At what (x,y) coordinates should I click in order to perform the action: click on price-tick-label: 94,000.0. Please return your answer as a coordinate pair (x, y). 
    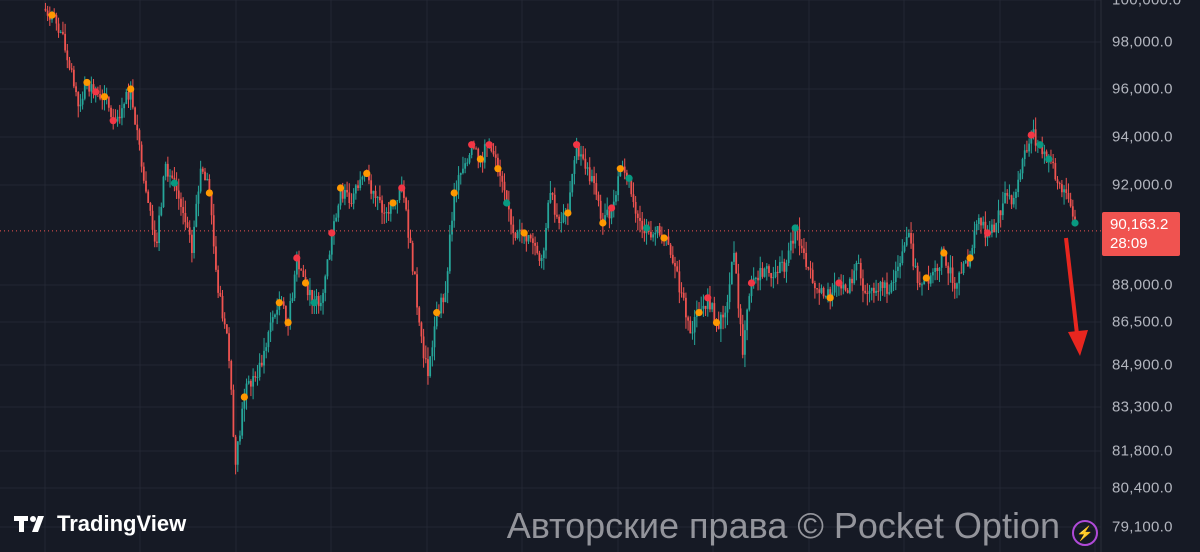
    Looking at the image, I should click on (1142, 137).